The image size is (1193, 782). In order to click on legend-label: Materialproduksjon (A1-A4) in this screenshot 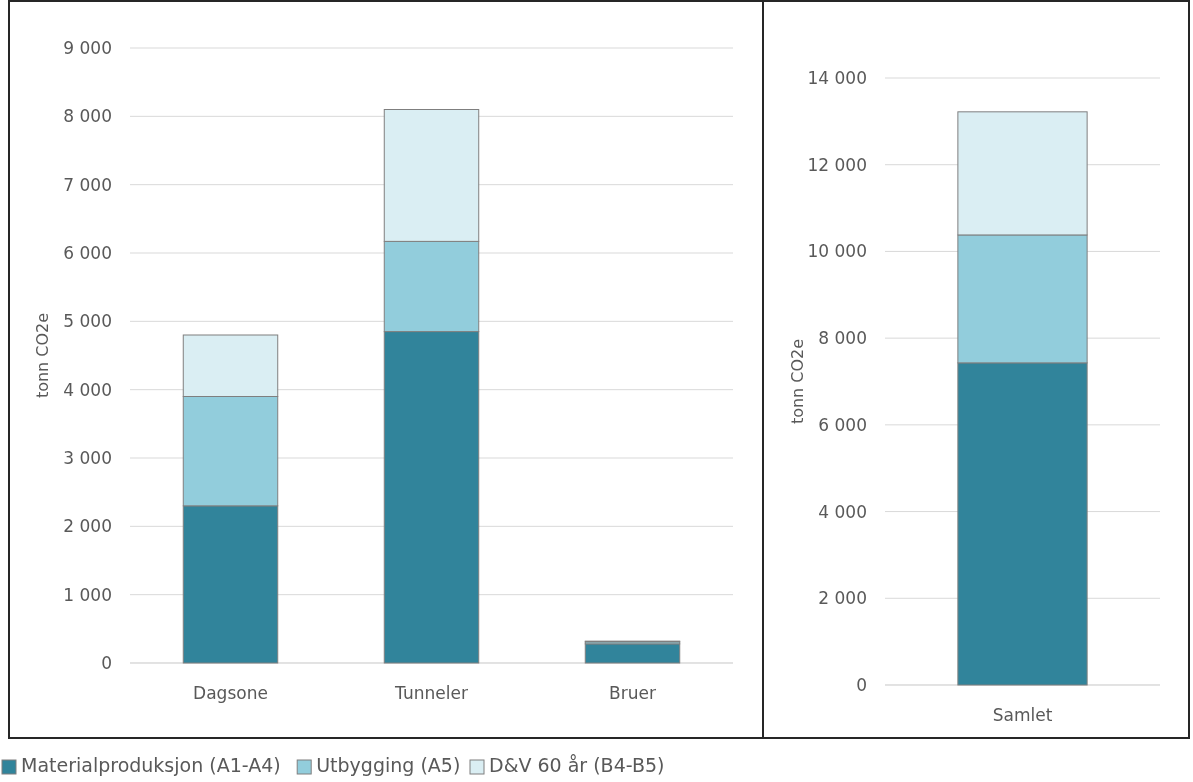, I will do `click(151, 765)`.